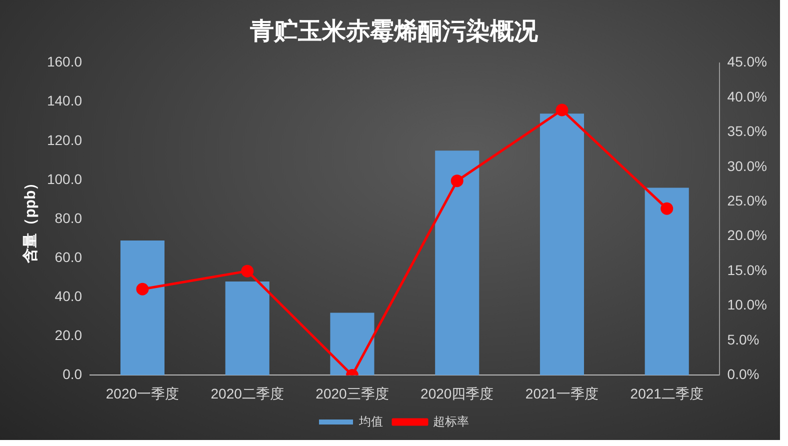  I want to click on y2-tick-label: 25.0%, so click(747, 200).